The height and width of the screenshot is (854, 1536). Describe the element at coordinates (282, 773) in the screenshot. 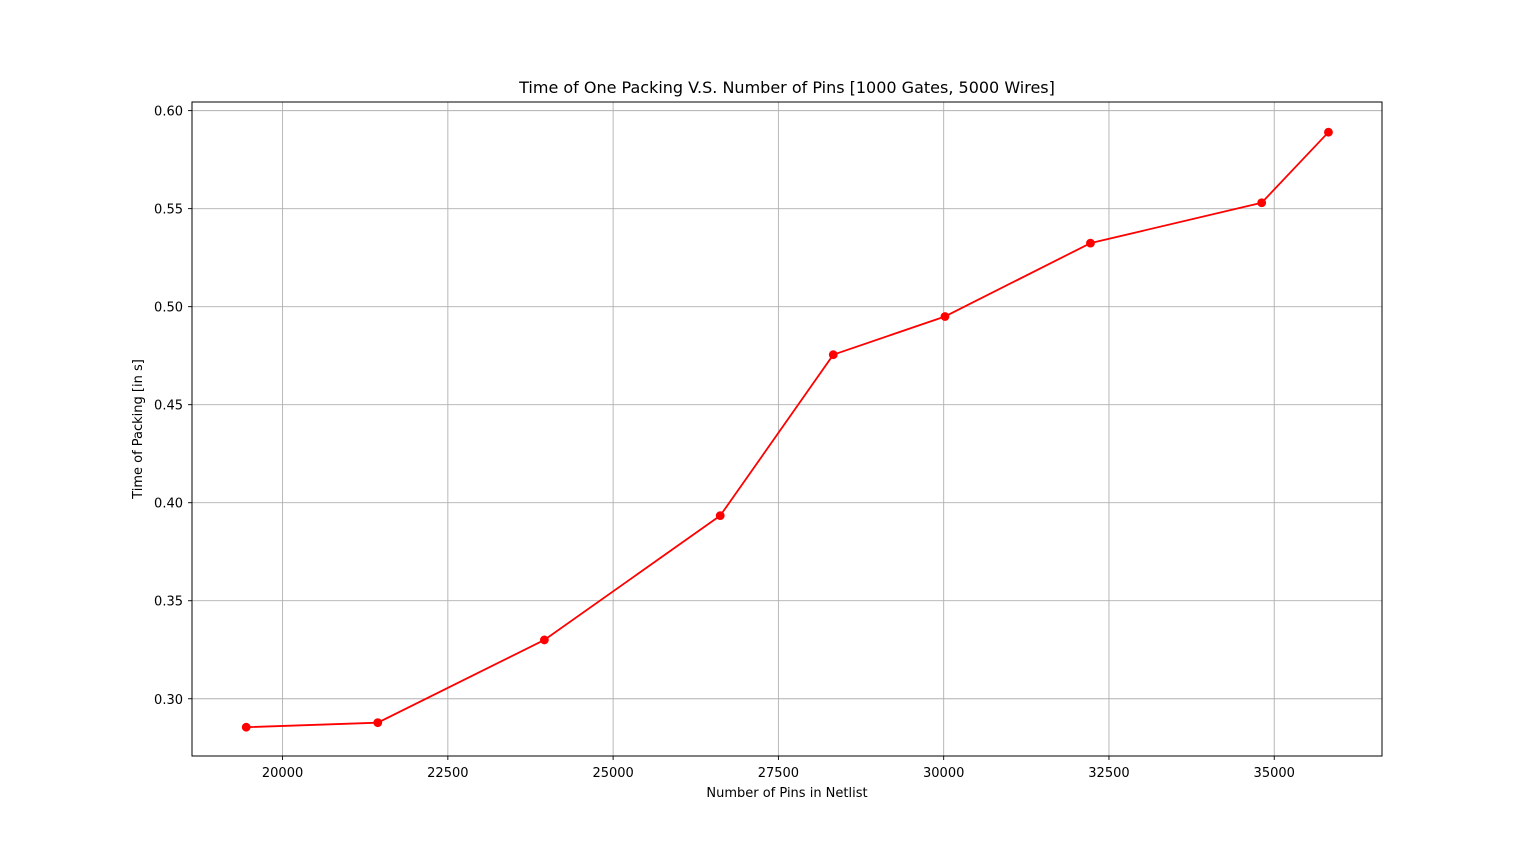

I see `x-tick-label: 20000` at that location.